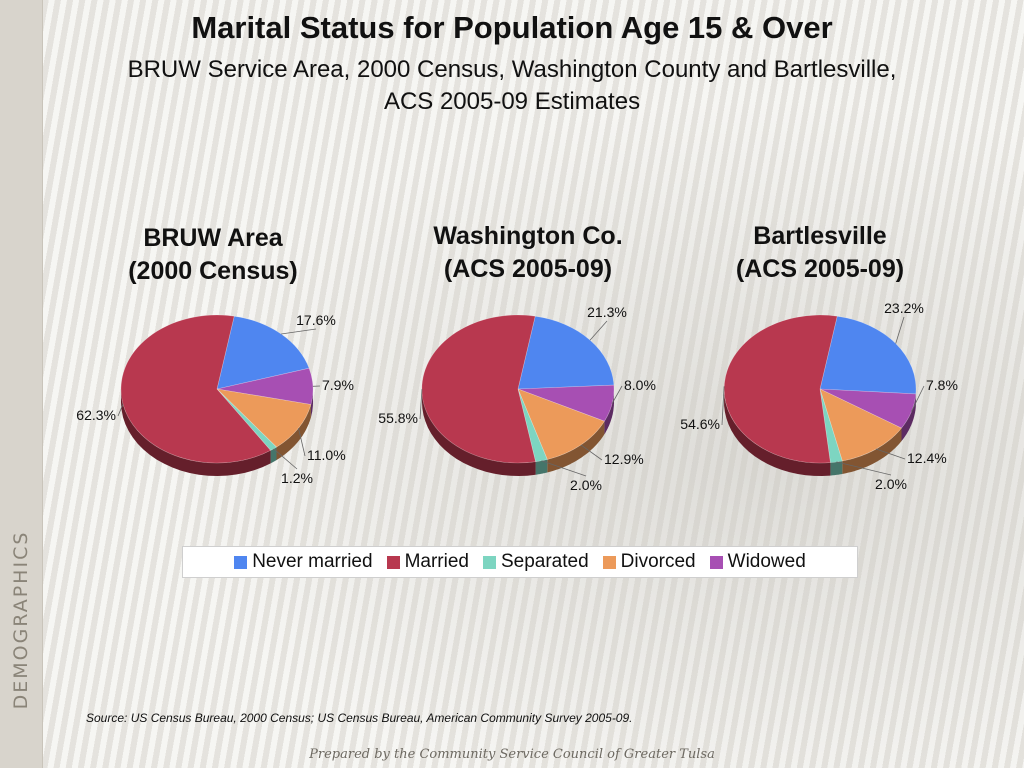  I want to click on legend-item-never-married: Never married, so click(303, 562).